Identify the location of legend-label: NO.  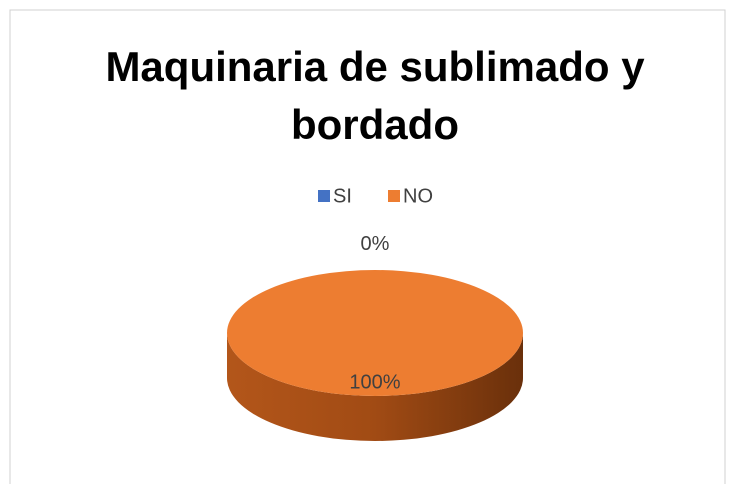
(418, 196).